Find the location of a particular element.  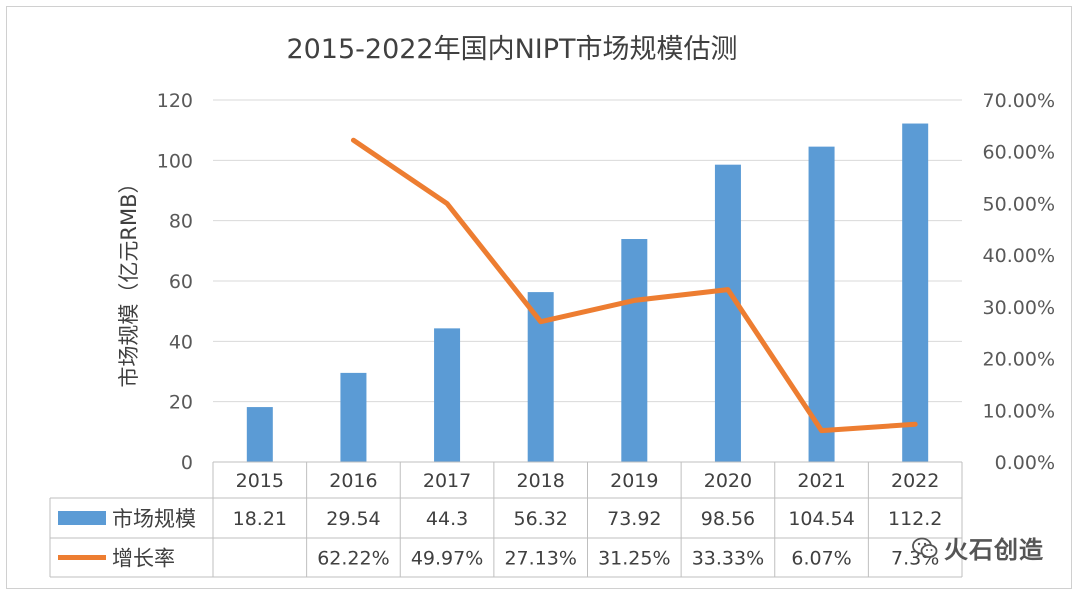

table-cell-value: 62.22% is located at coordinates (353, 559).